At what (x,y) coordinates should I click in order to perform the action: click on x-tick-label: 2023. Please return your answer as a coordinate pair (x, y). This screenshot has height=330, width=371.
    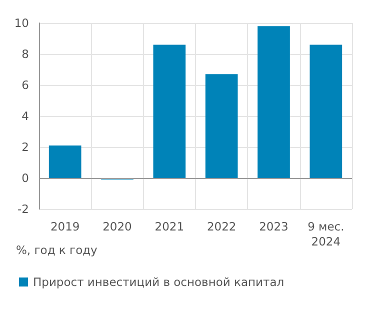
    Looking at the image, I should click on (273, 227).